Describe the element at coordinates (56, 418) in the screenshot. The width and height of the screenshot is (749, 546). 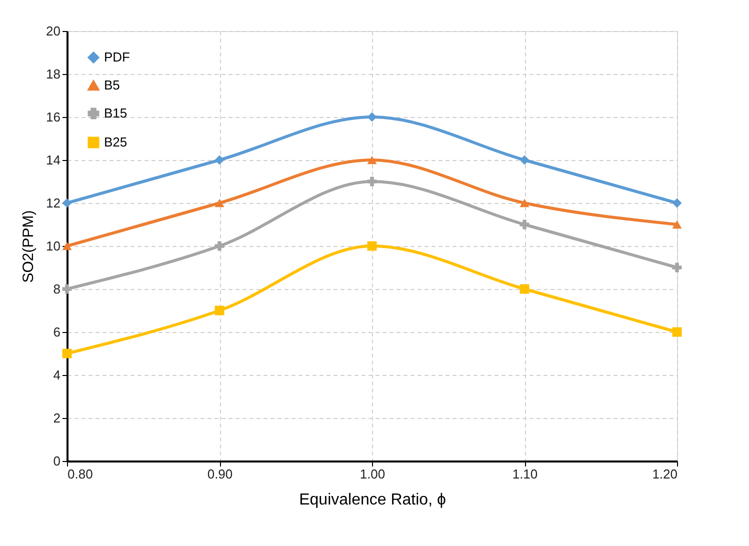
I see `y-tick-label: 2` at that location.